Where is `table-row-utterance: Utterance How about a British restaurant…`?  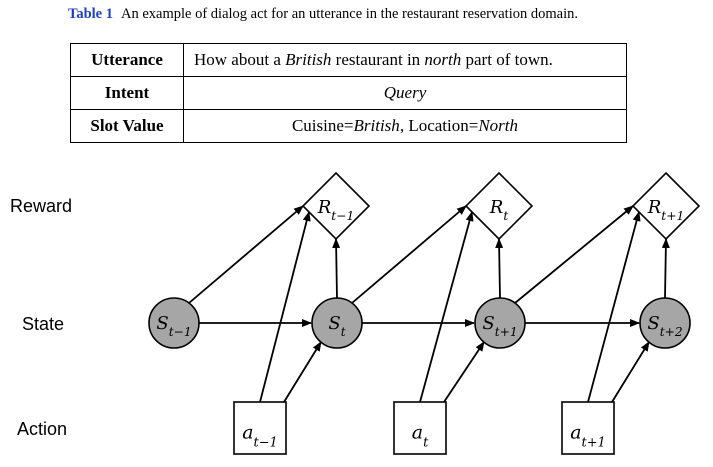
table-row-utterance: Utterance How about a British restaurant… is located at coordinates (348, 60).